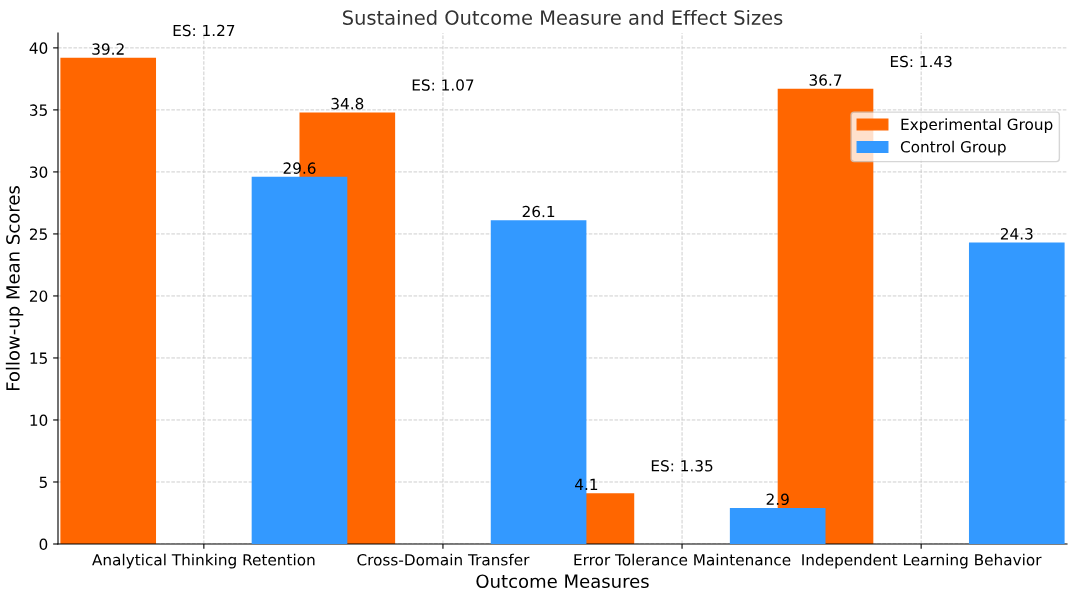 The image size is (1068, 592). Describe the element at coordinates (347, 103) in the screenshot. I see `data-label: 34.8` at that location.